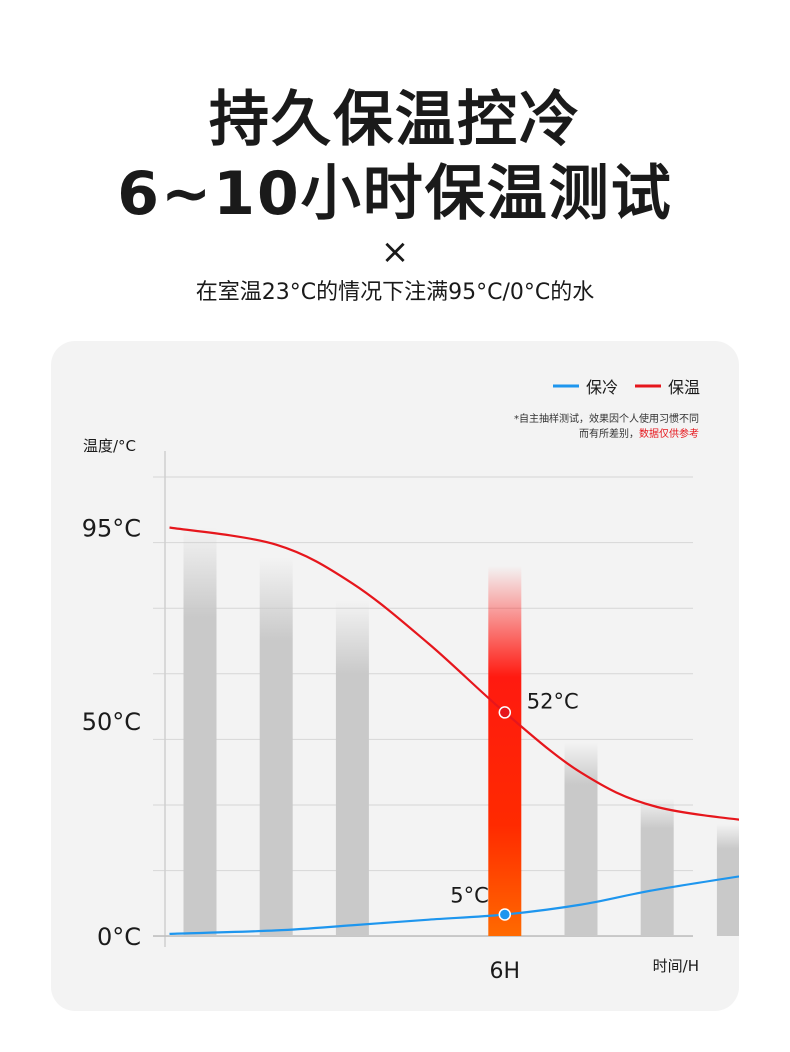  I want to click on annotations: 52°C 5°C, so click(514, 805).